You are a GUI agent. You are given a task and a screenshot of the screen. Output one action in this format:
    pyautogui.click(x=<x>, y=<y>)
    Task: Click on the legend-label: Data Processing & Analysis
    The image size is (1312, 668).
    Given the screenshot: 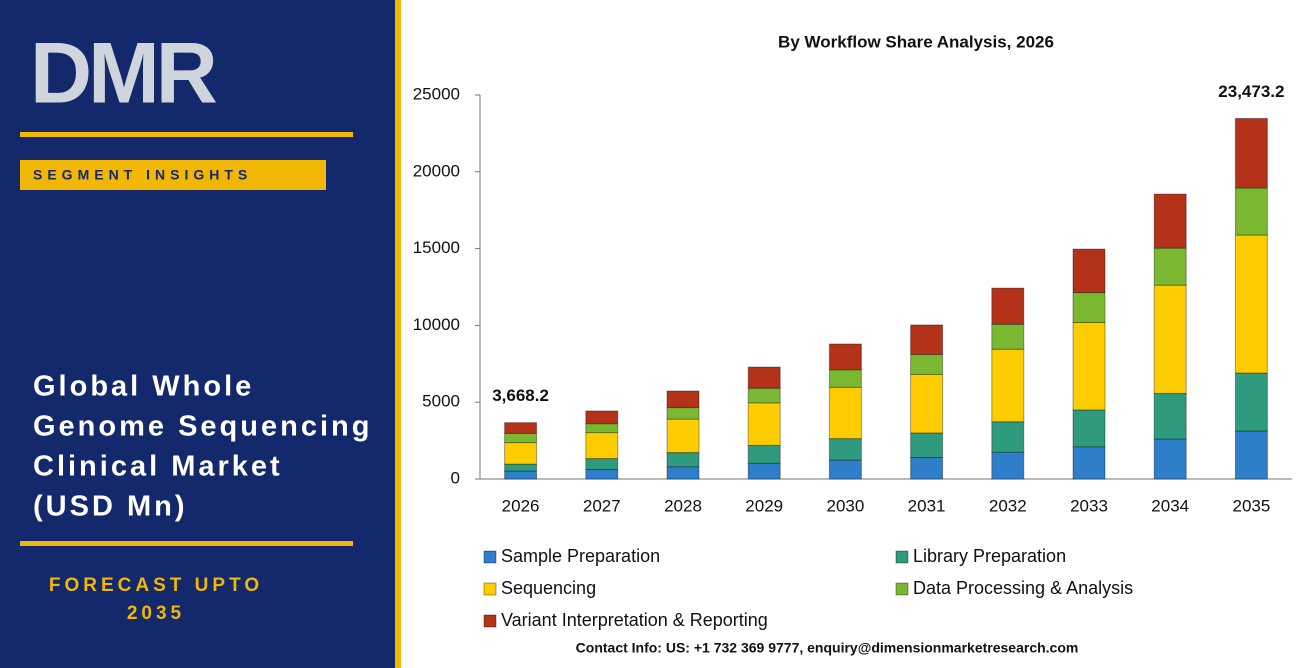 What is the action you would take?
    pyautogui.click(x=1023, y=588)
    